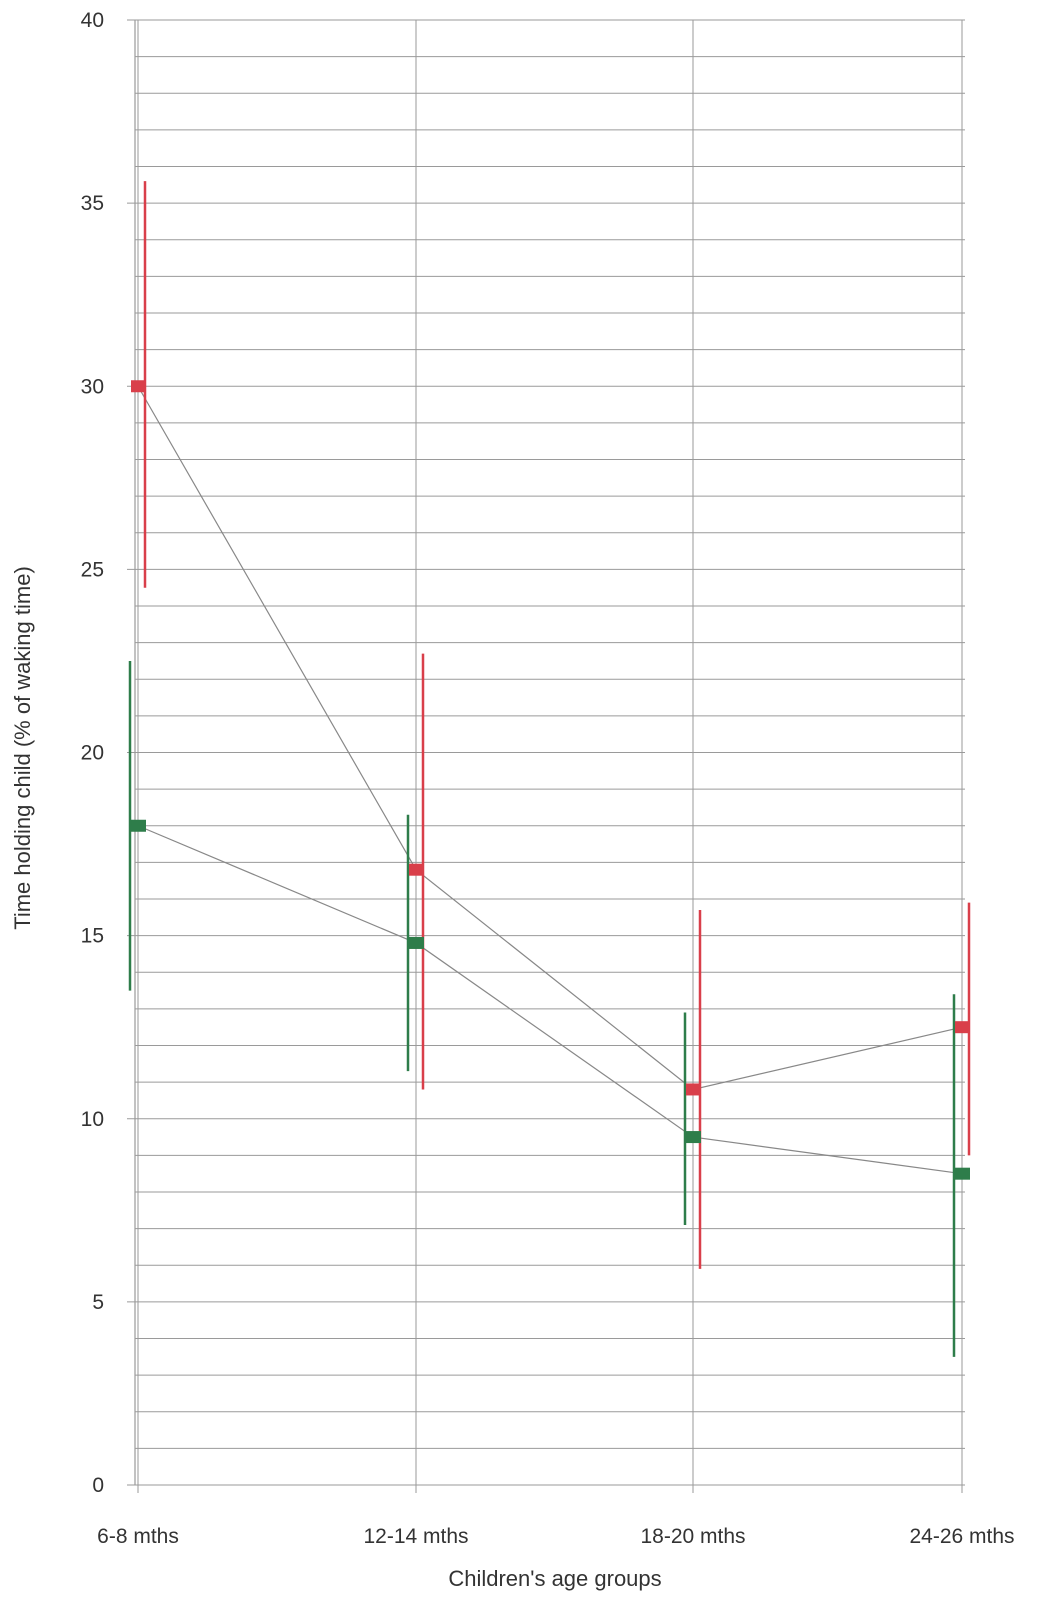  Describe the element at coordinates (108, 753) in the screenshot. I see `y-axis-ticks: 0 5 10 15 20 25 30 35 40` at that location.